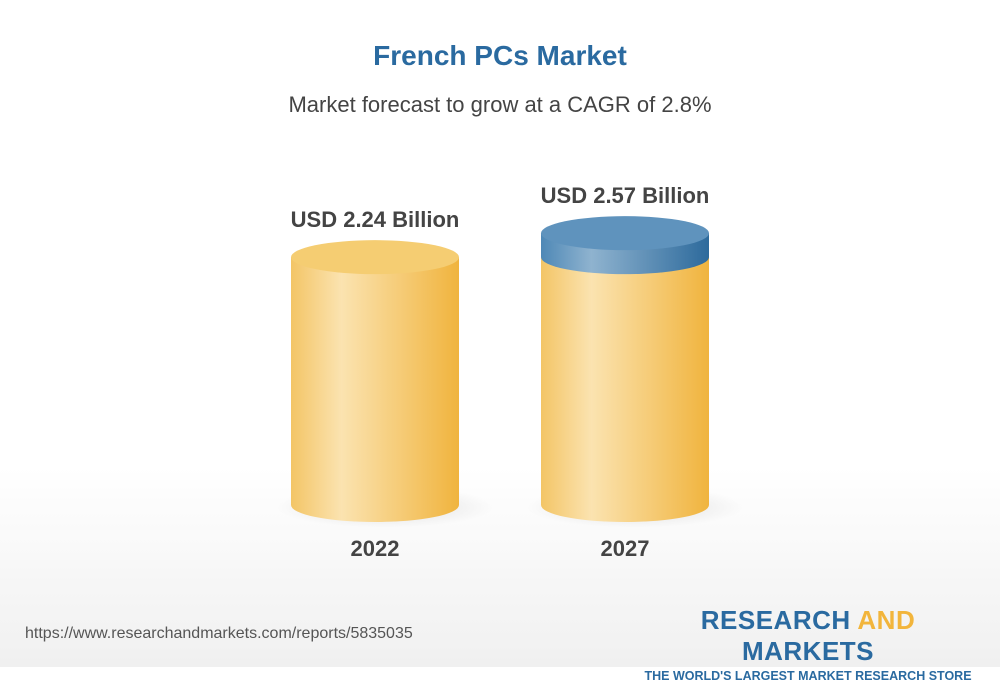 The width and height of the screenshot is (1000, 683). What do you see at coordinates (625, 548) in the screenshot?
I see `category-label: 2027` at bounding box center [625, 548].